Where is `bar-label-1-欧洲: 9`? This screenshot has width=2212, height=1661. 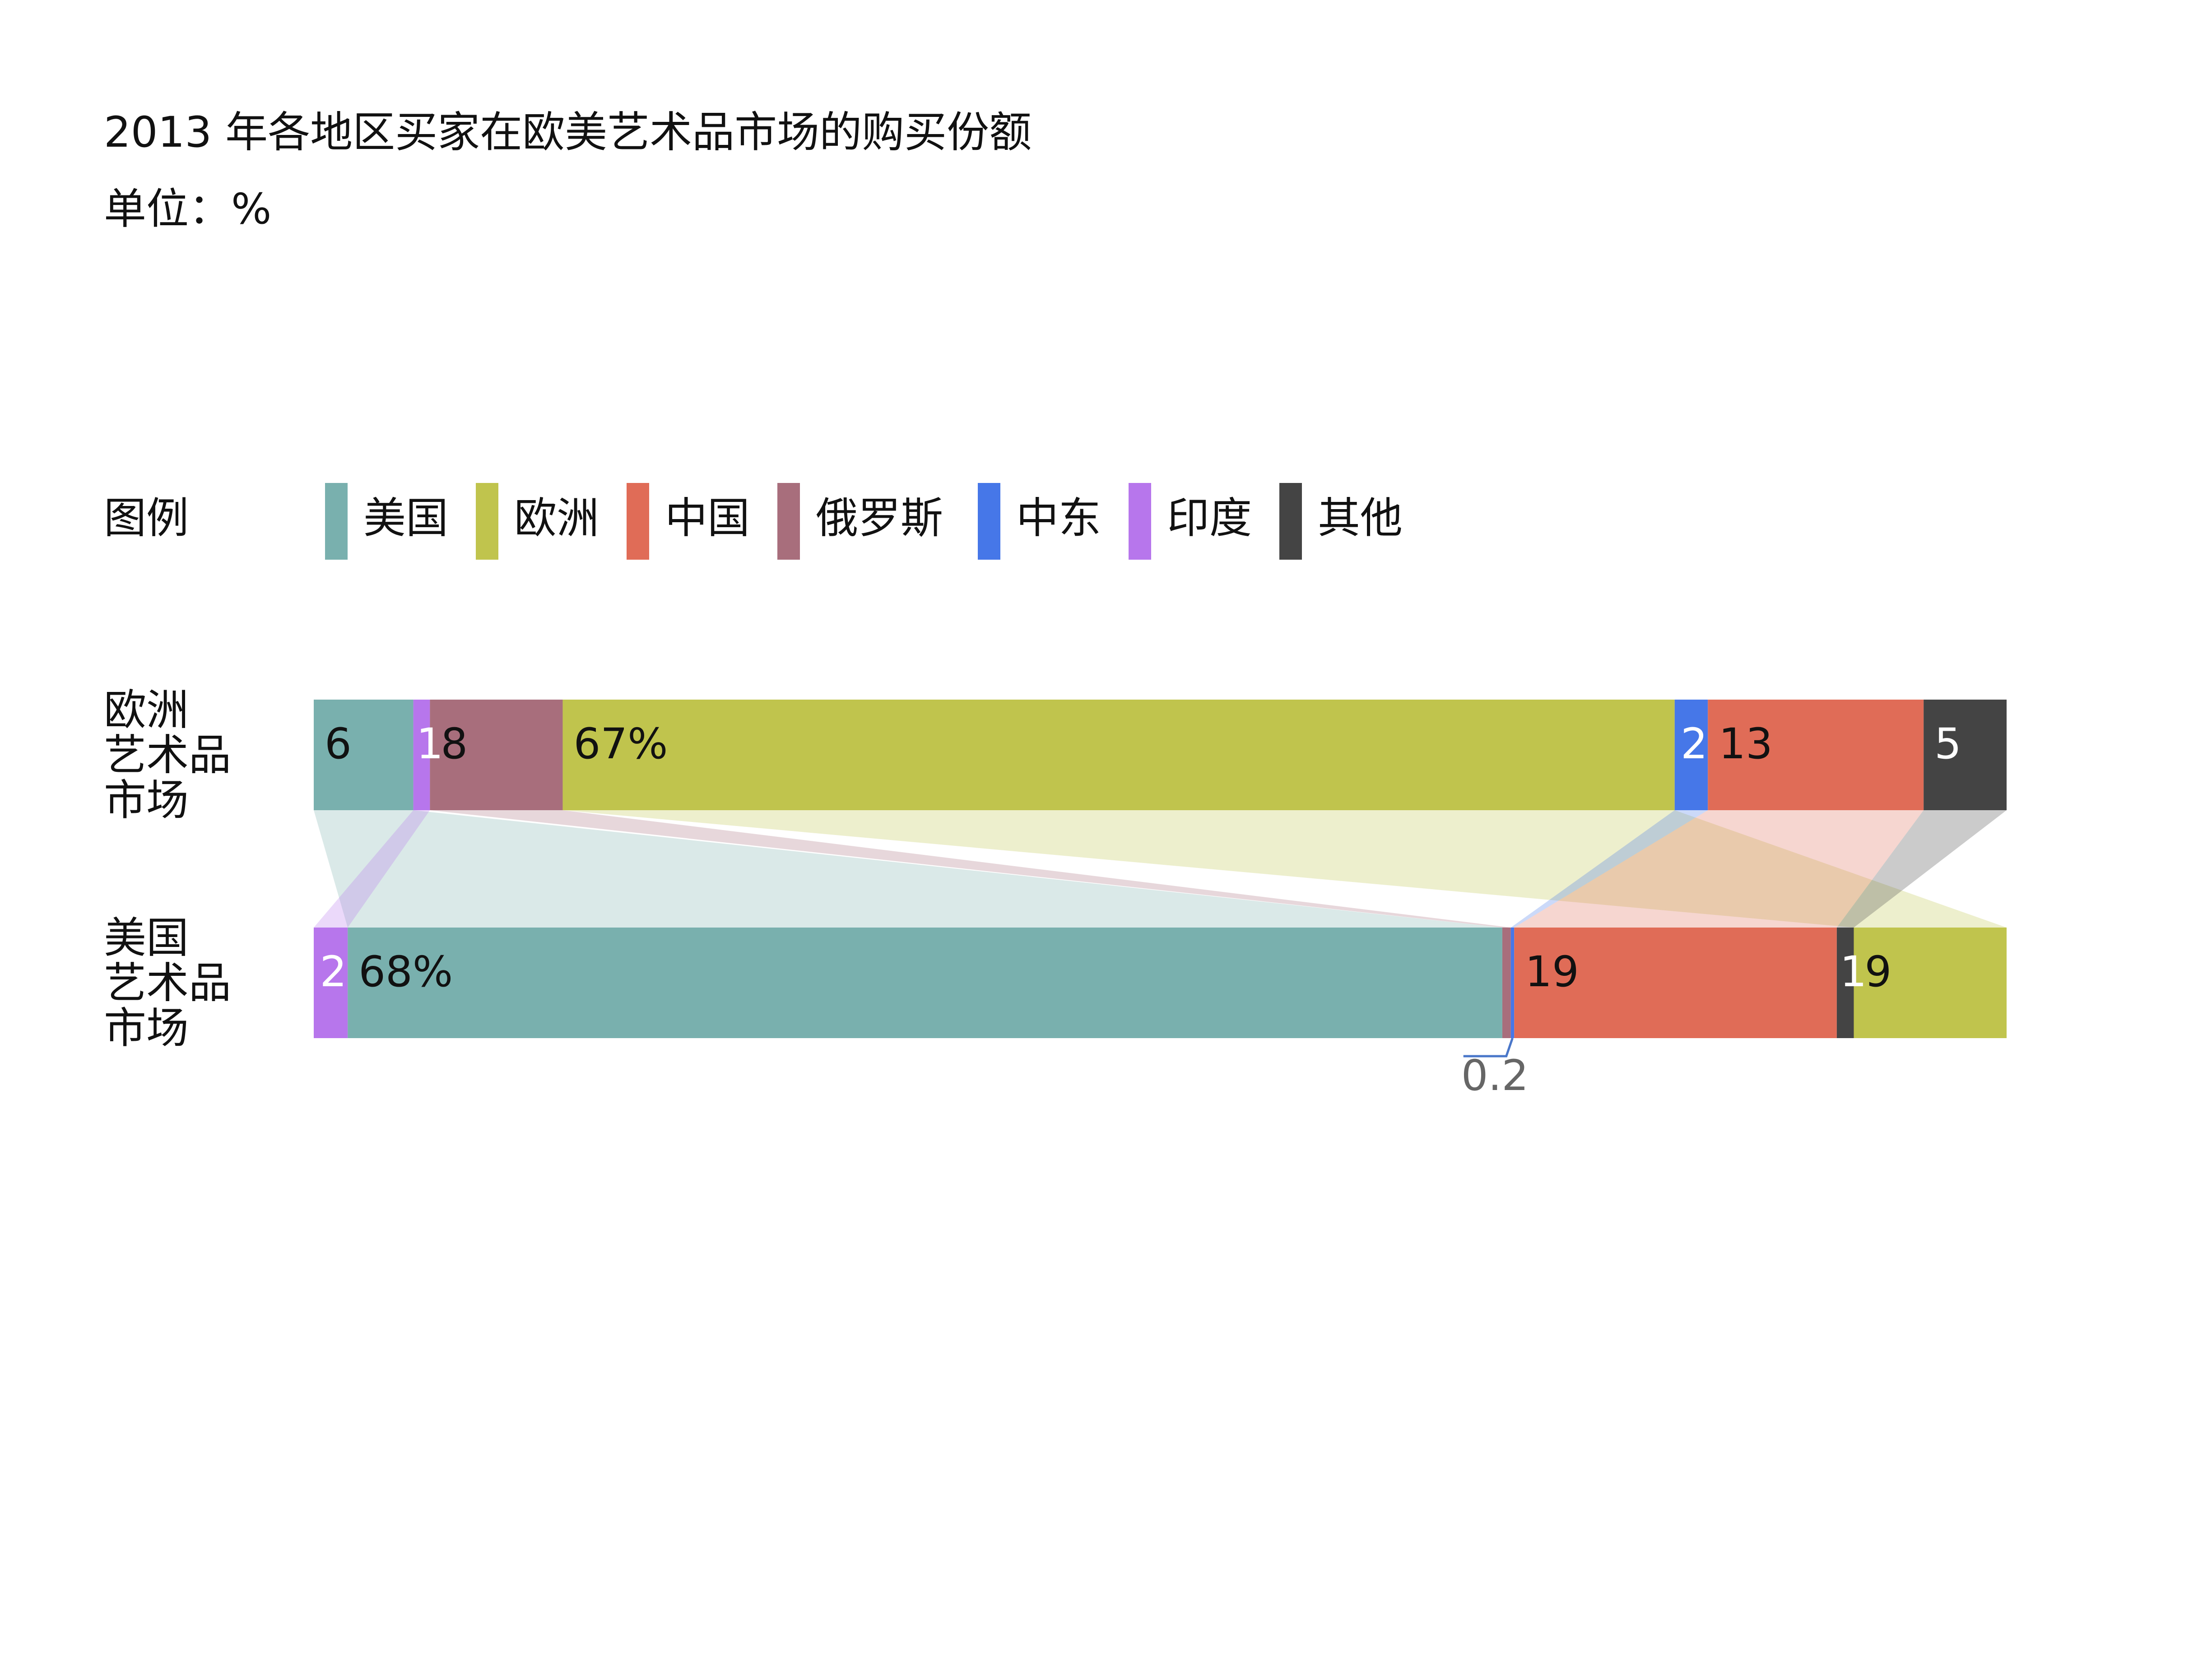 bar-label-1-欧洲: 9 is located at coordinates (1877, 972).